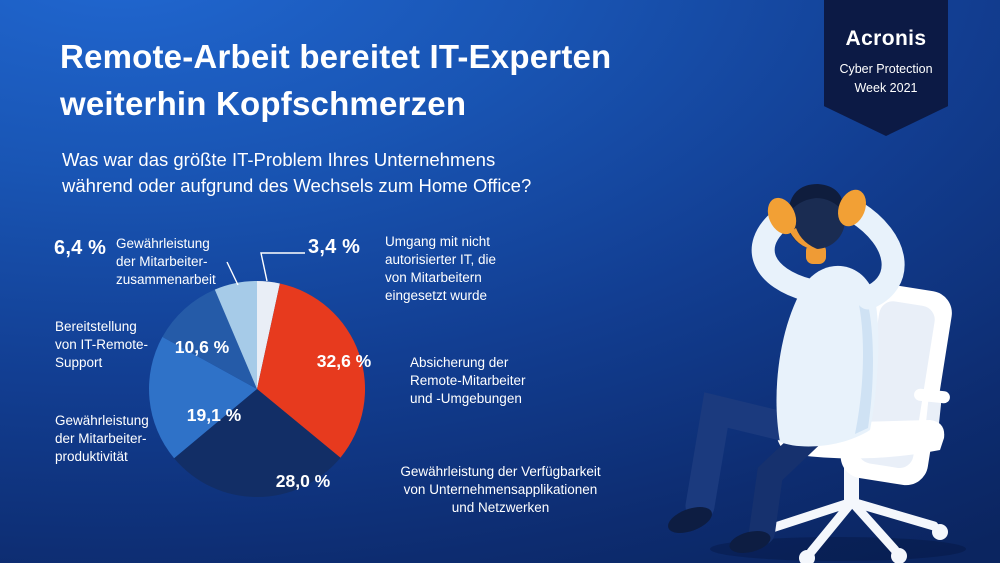 This screenshot has height=563, width=1000. I want to click on badge-event-label: Cyber Protection Week 2021, so click(886, 78).